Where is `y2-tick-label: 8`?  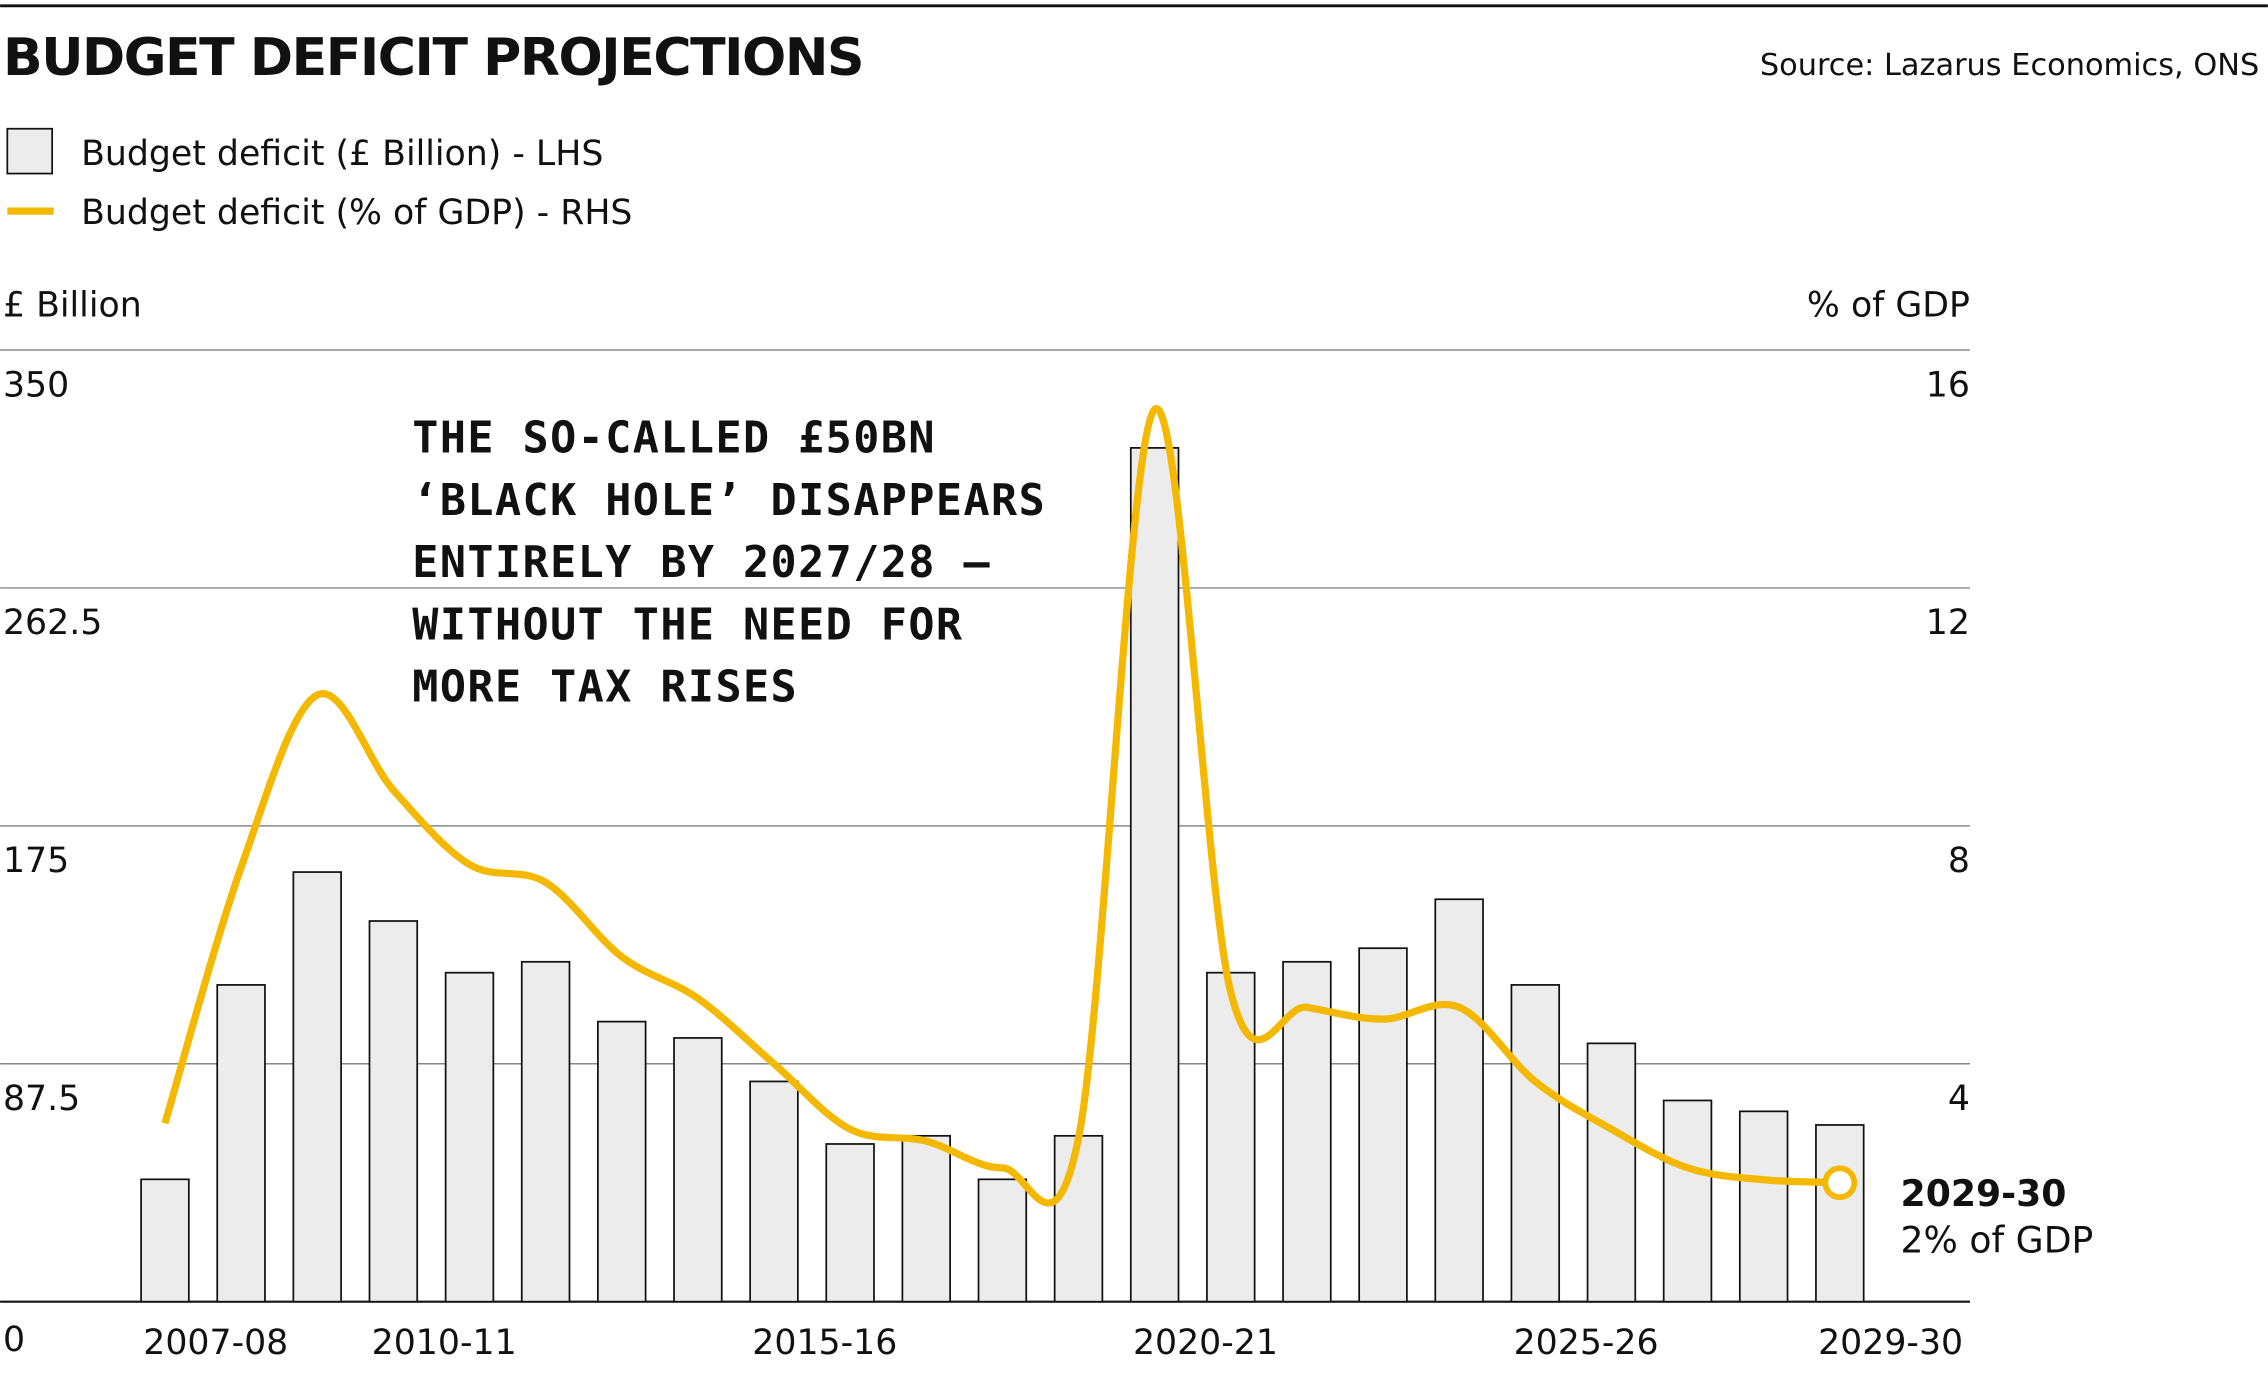 y2-tick-label: 8 is located at coordinates (1959, 861).